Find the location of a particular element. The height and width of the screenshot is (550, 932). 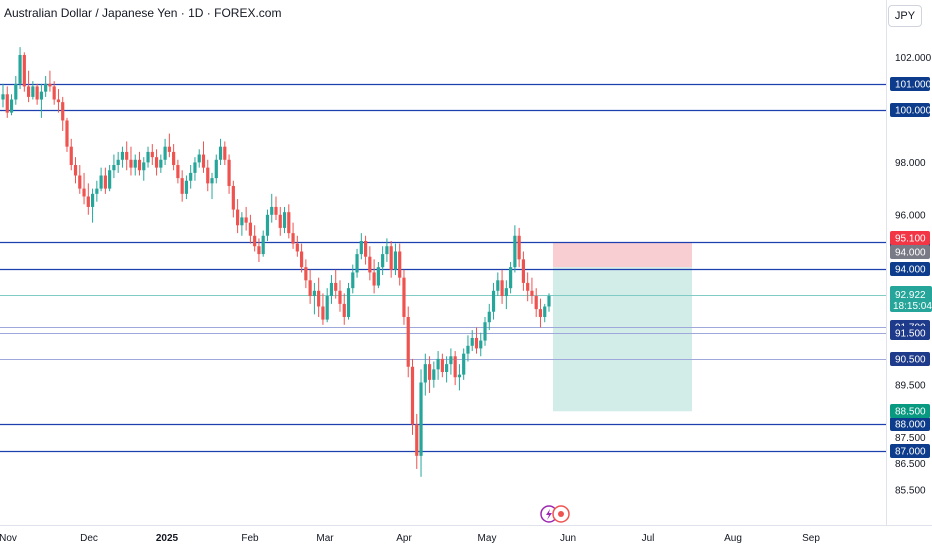

time-tick-label: Sep is located at coordinates (811, 538).